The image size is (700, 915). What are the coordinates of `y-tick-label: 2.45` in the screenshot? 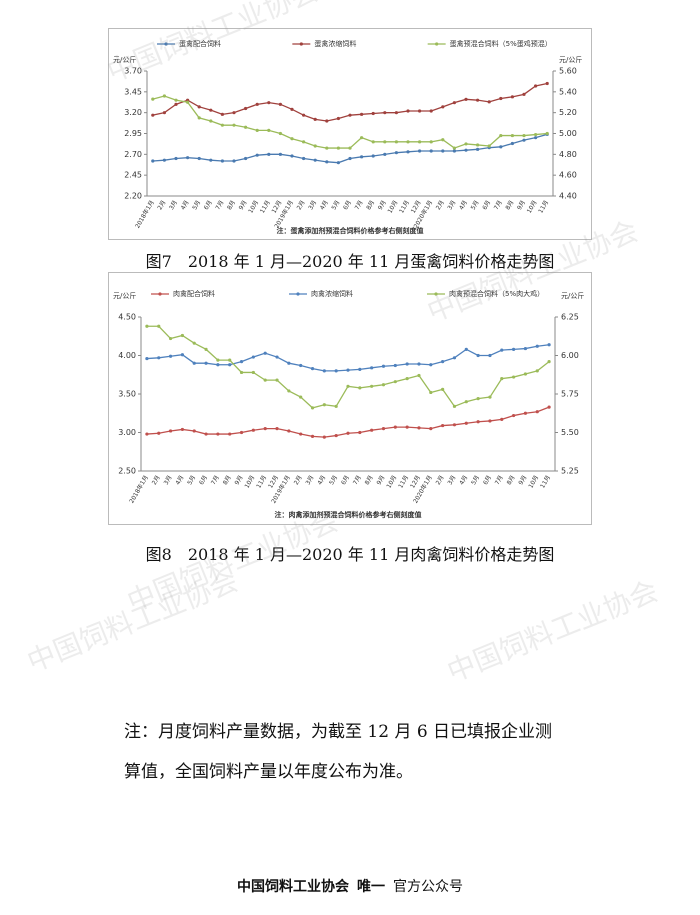 It's located at (133, 175).